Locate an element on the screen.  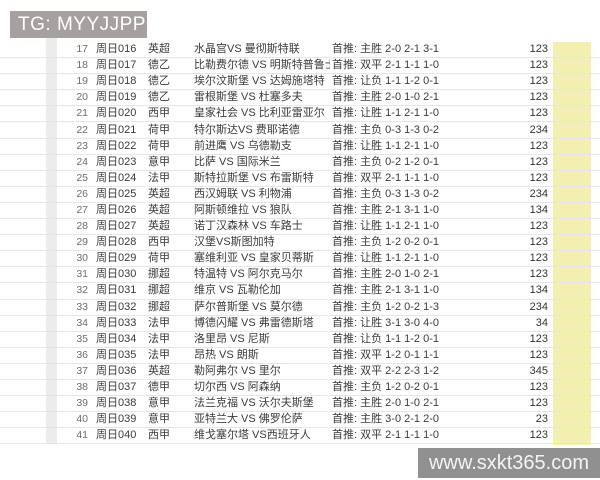
match-code: 周日026 is located at coordinates (116, 209).